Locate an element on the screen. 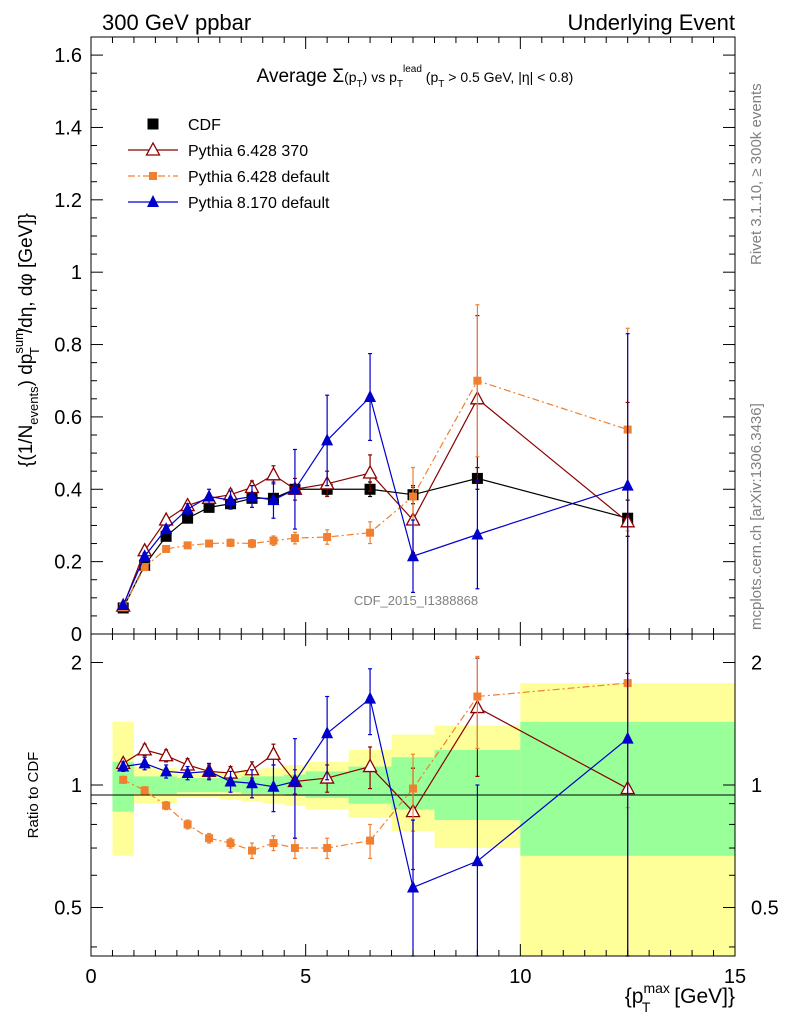  legend-entry: Pythia 8.170 default is located at coordinates (229, 203).